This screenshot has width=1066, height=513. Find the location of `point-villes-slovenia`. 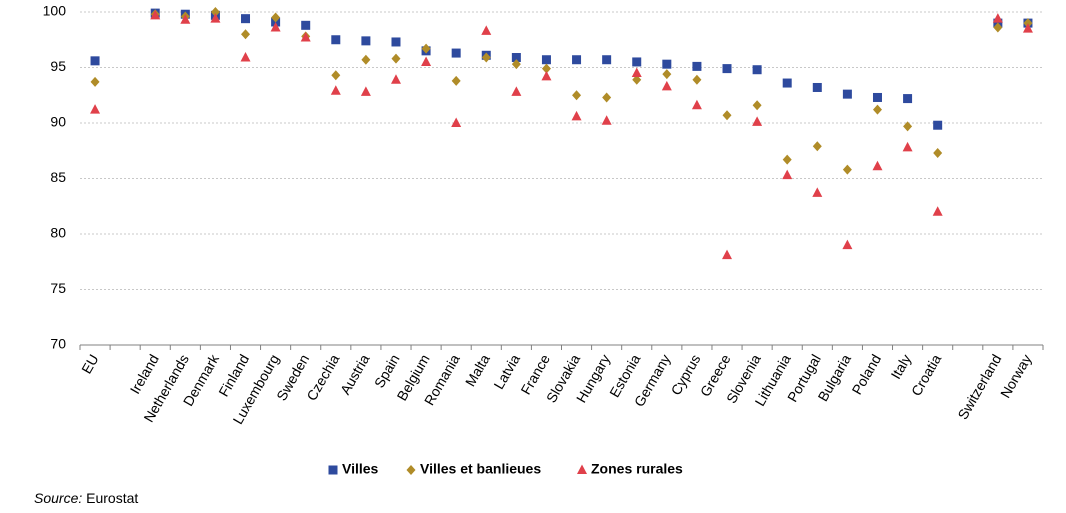

point-villes-slovenia is located at coordinates (757, 70).